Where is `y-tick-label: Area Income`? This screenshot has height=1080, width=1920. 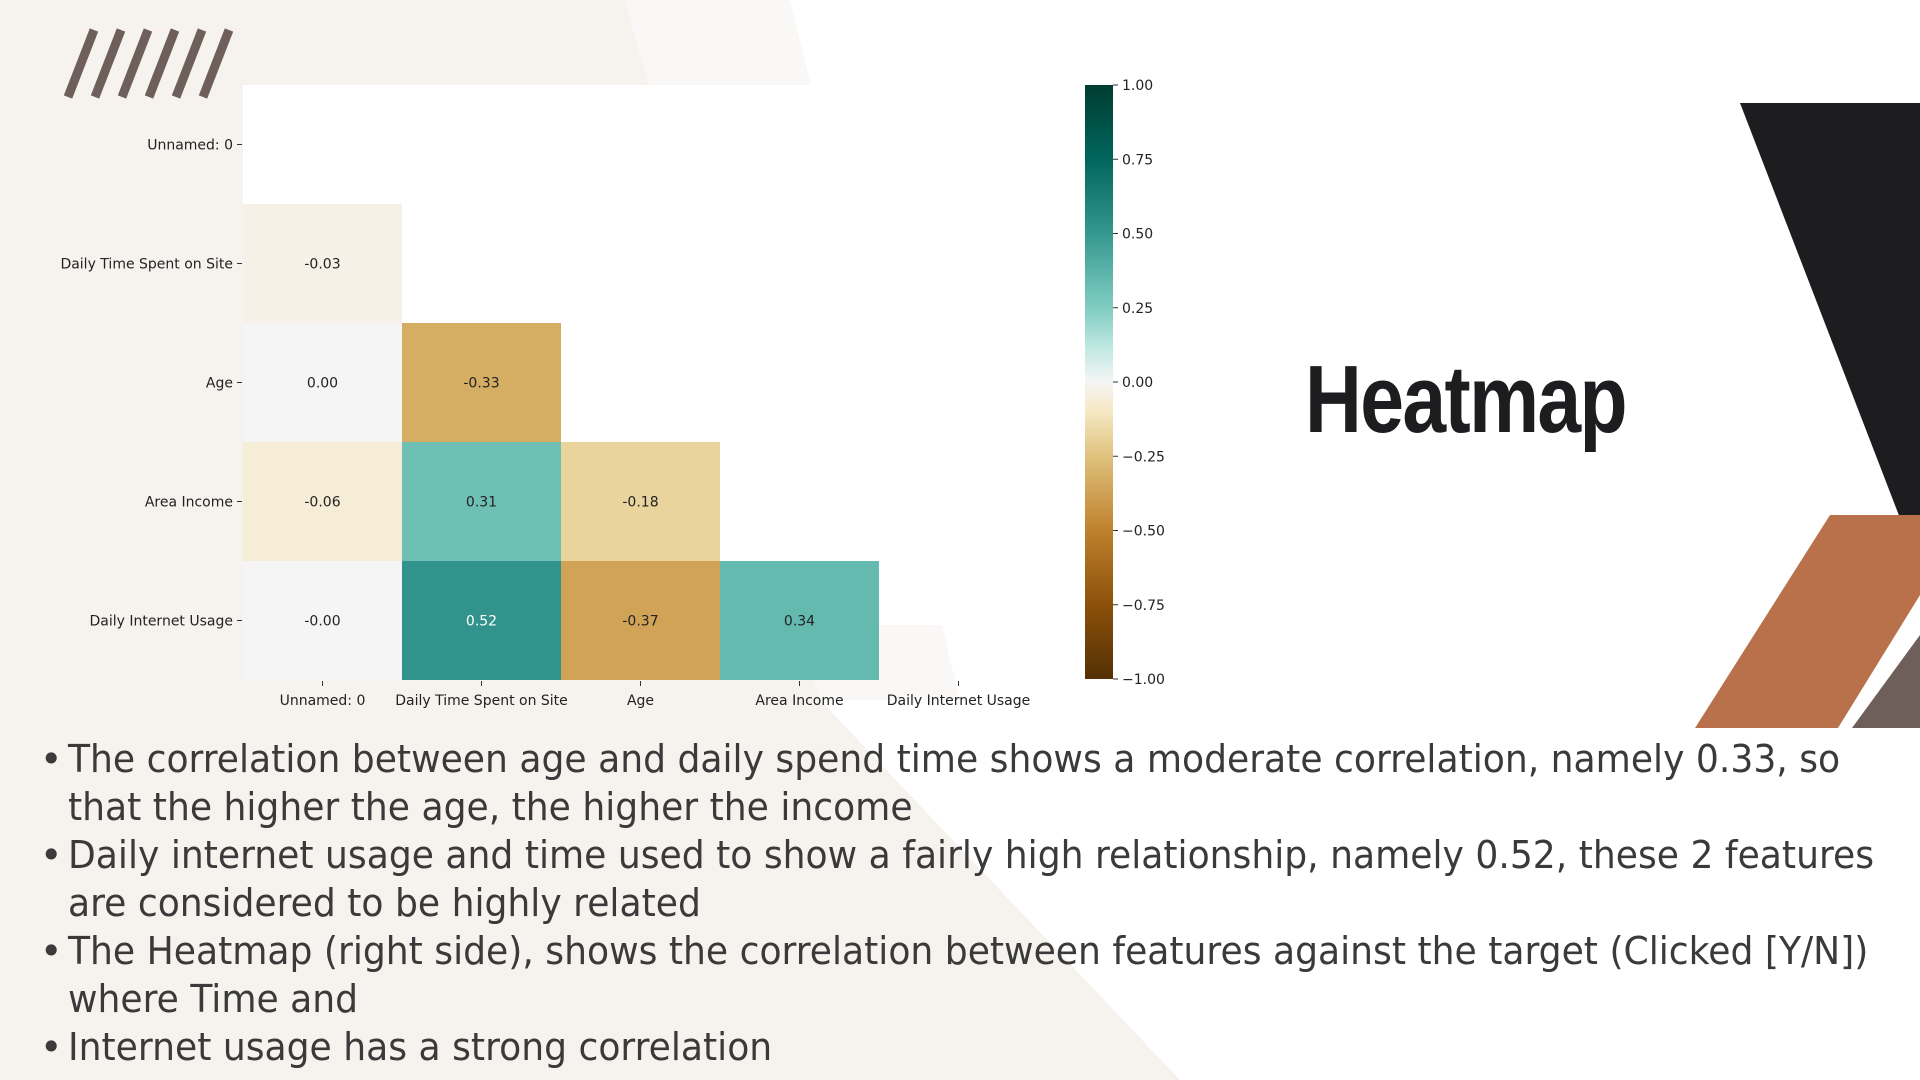
y-tick-label: Area Income is located at coordinates (189, 503).